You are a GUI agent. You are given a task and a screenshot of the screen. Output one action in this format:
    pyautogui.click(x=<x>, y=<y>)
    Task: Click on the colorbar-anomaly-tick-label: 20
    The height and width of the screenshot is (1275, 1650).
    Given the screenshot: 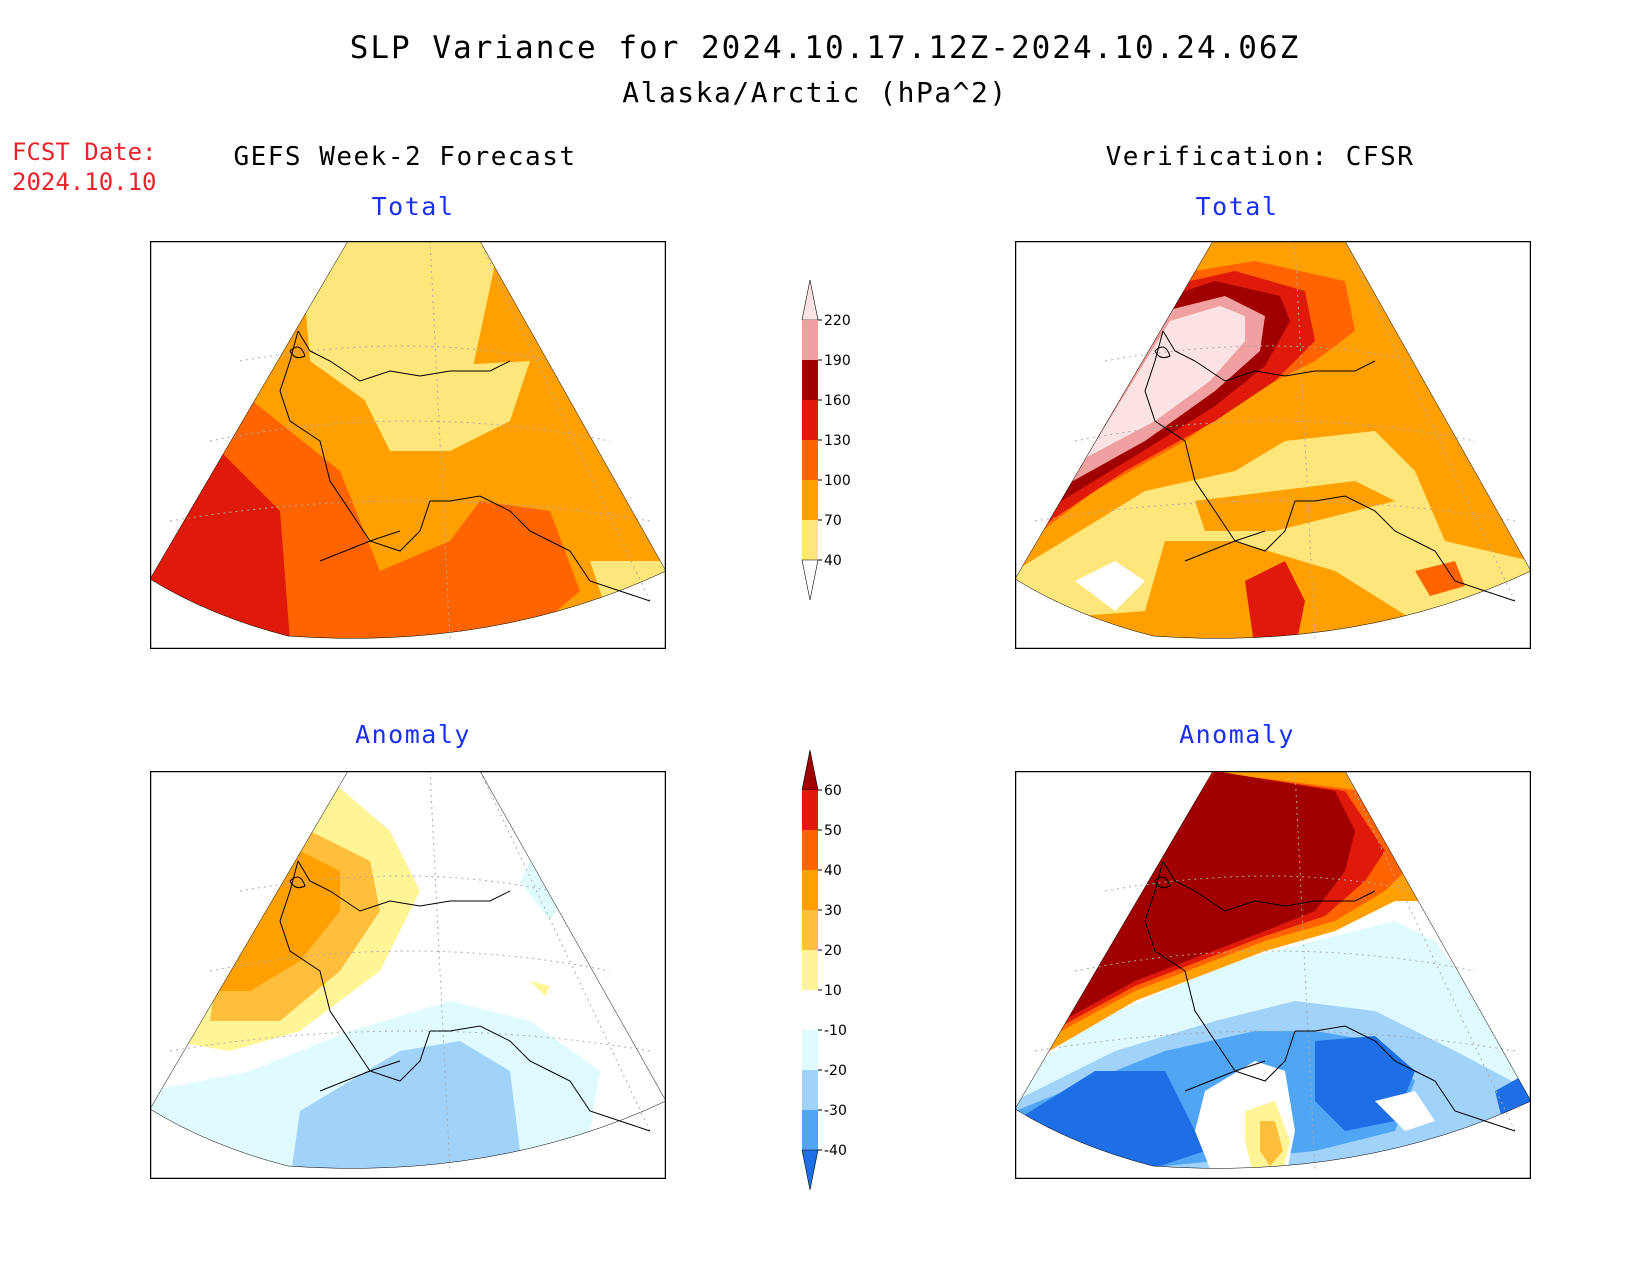 What is the action you would take?
    pyautogui.click(x=833, y=951)
    